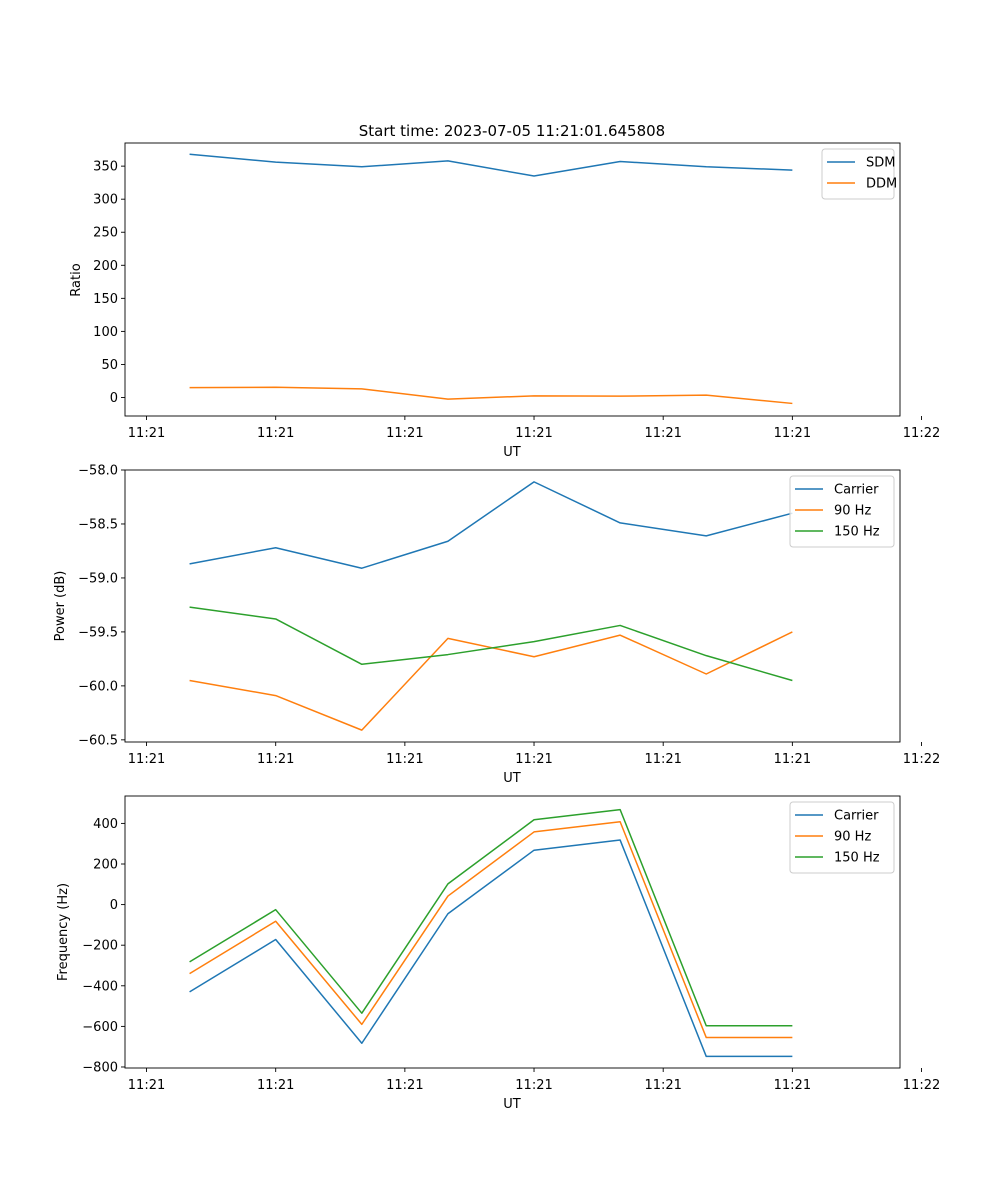  Describe the element at coordinates (105, 332) in the screenshot. I see `panel-0-ytick-label-2: 100` at that location.